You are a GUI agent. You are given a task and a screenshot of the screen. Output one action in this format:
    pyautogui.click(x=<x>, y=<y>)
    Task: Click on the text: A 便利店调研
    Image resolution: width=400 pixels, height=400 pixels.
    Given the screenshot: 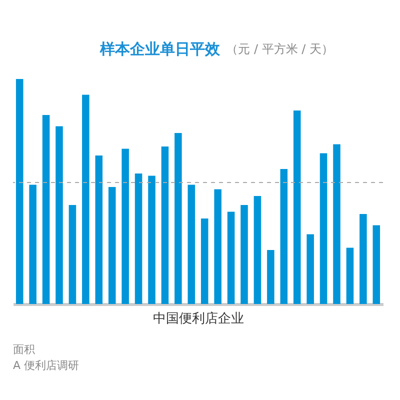 What is the action you would take?
    pyautogui.click(x=46, y=365)
    